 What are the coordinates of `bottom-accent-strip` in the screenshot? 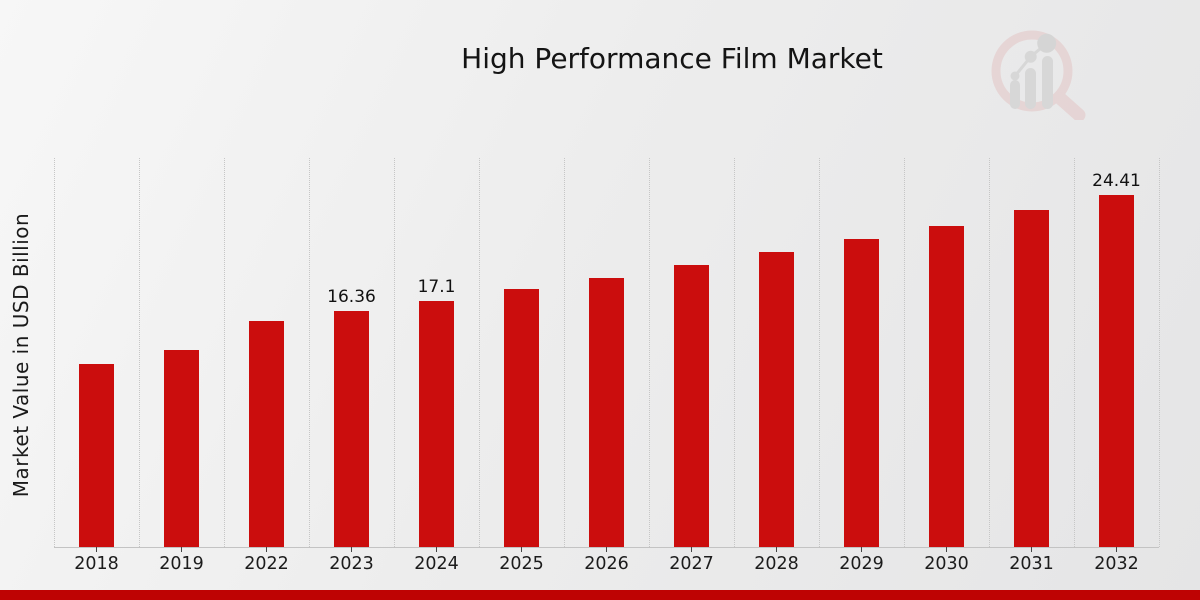 It's located at (600, 595).